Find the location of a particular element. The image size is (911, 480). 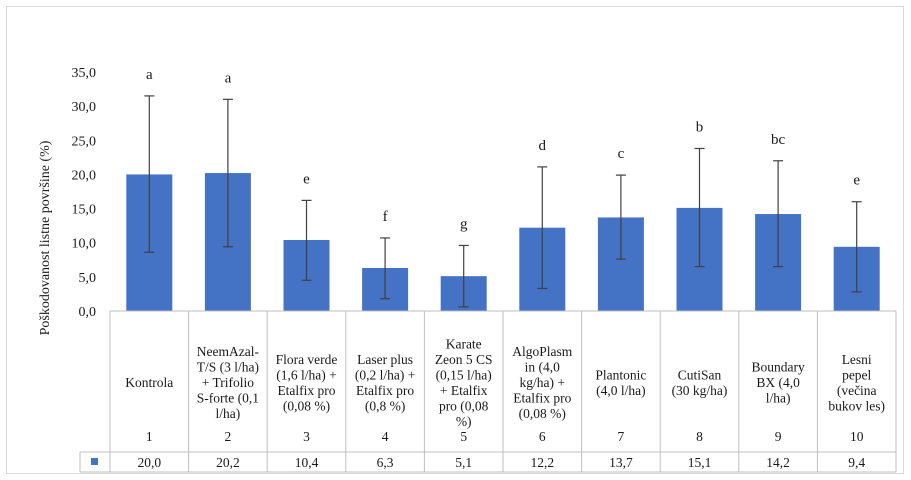

category-label-line: (30 kg/ha) is located at coordinates (700, 390).